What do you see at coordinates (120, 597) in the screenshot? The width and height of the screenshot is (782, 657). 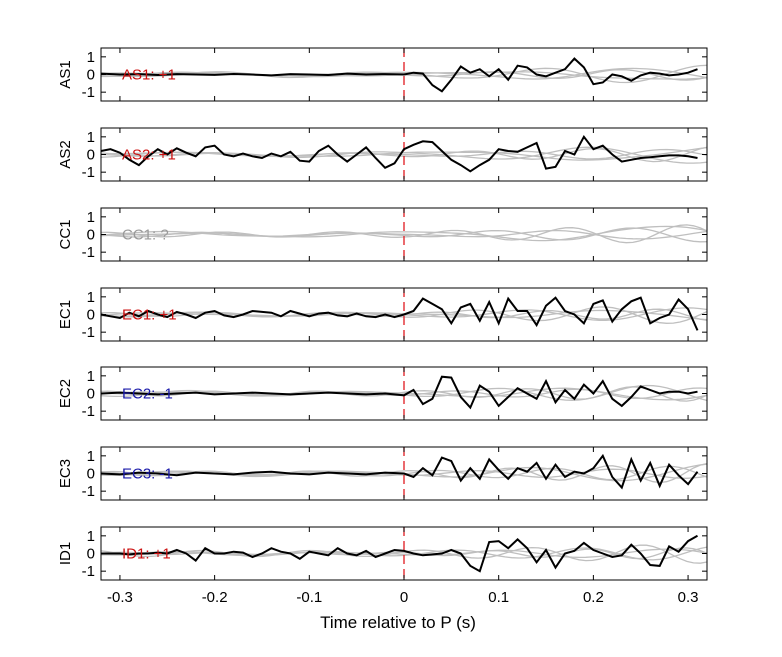 I see `x-tick-label: -0.3` at bounding box center [120, 597].